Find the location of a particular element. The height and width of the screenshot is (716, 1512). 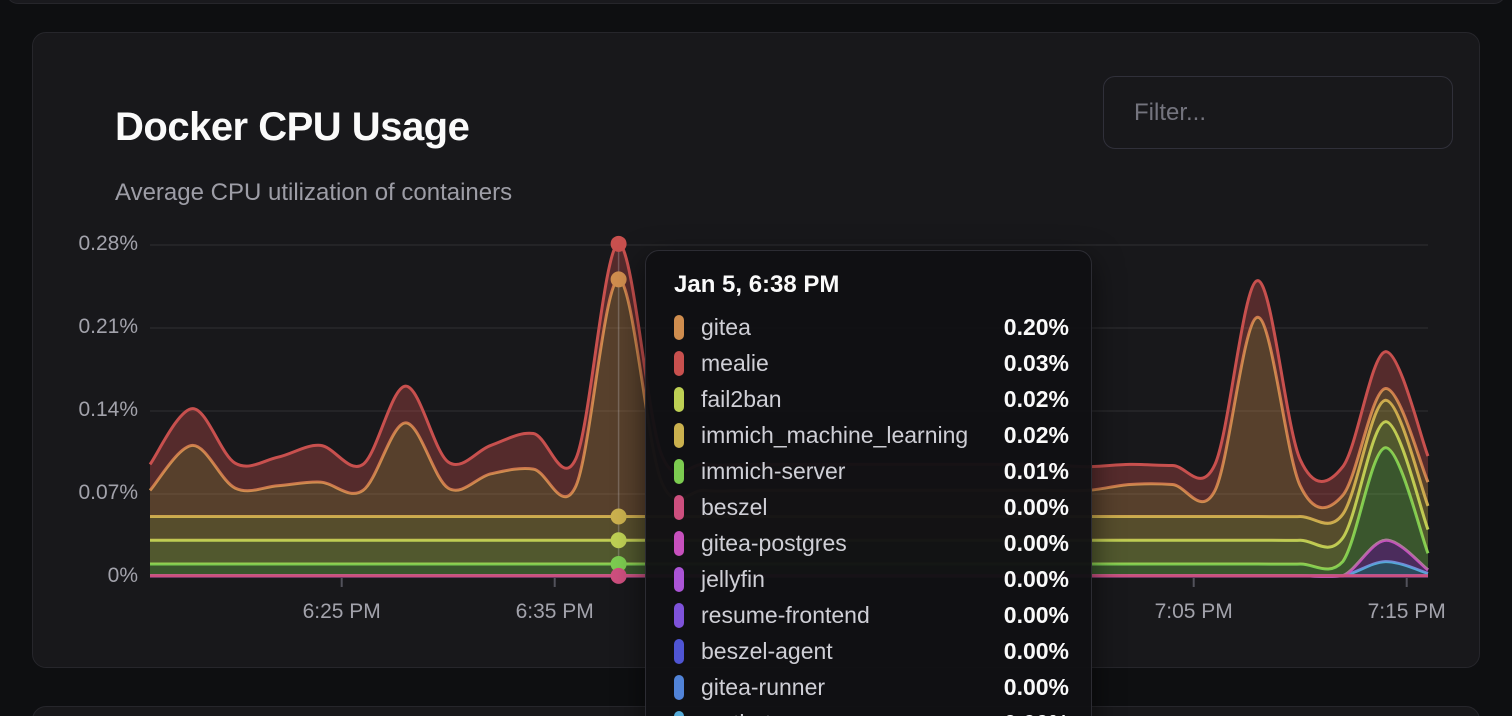

hover-dot-gitea is located at coordinates (618, 279).